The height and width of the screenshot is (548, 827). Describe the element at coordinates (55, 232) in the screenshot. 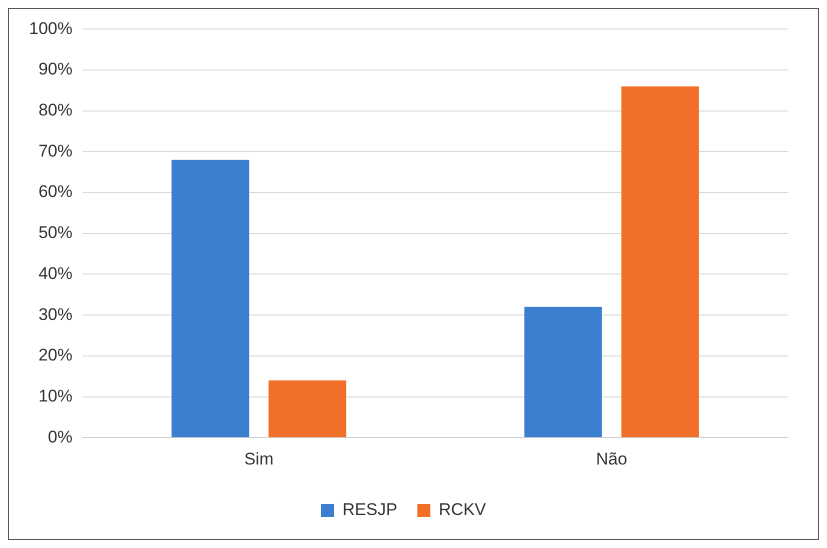

I see `y-tick-label: 50%` at that location.